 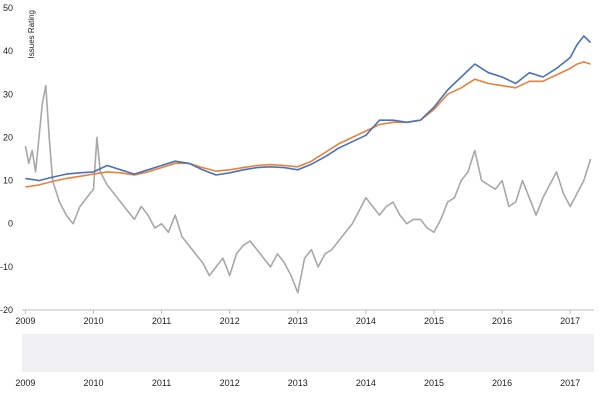 What do you see at coordinates (8, 137) in the screenshot?
I see `y-tick-label: 20` at bounding box center [8, 137].